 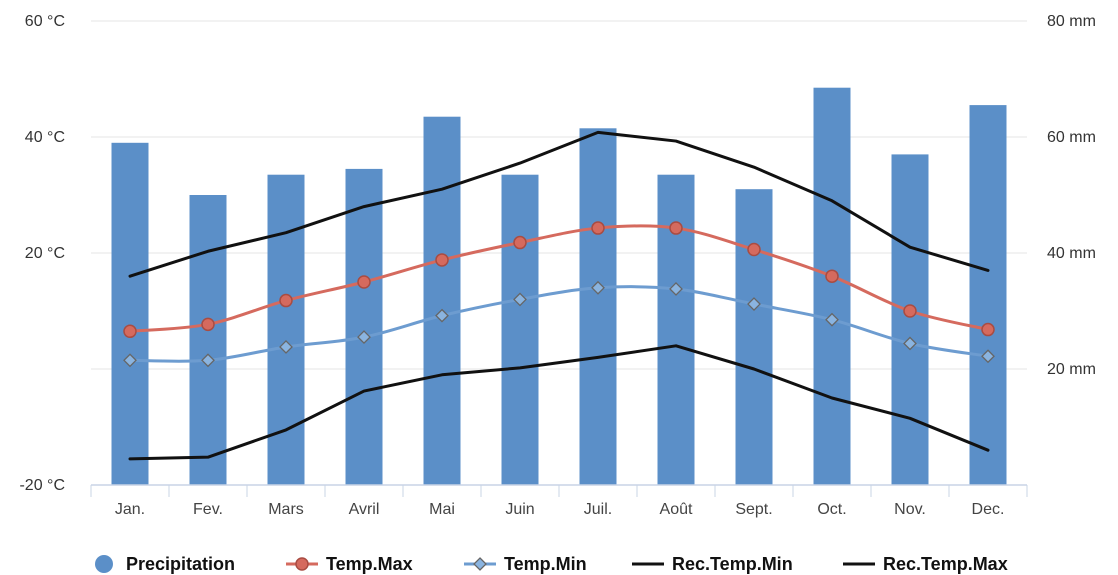 I want to click on right-axis-tick-label: 40 mm, so click(x=1071, y=253).